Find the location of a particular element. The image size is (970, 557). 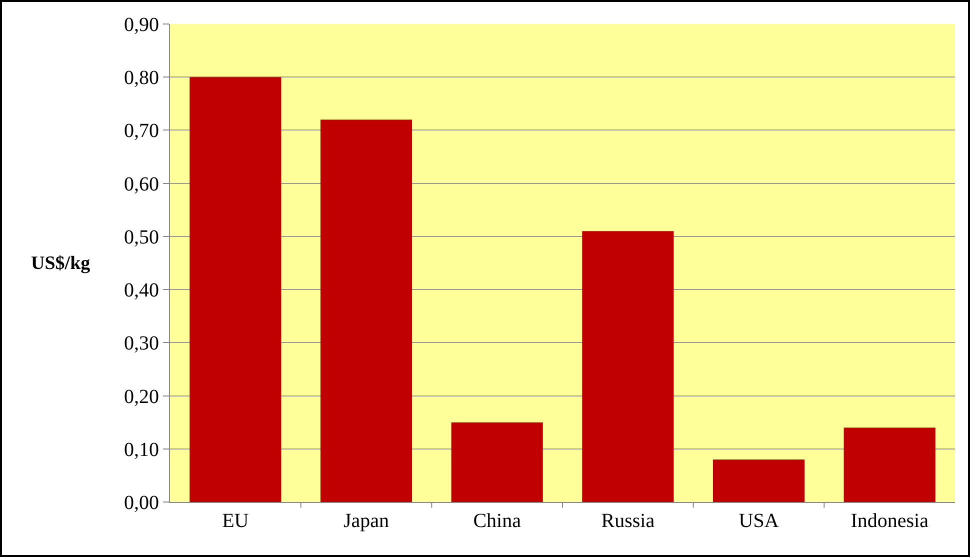

x-tick-label: China is located at coordinates (497, 521).